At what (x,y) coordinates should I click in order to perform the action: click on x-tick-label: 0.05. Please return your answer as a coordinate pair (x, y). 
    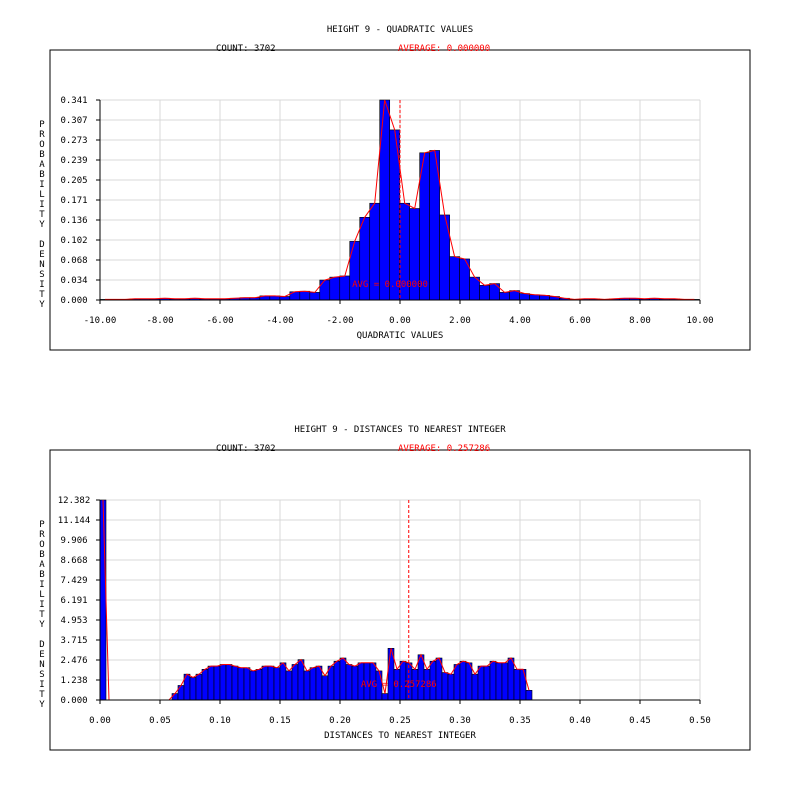
    Looking at the image, I should click on (160, 721).